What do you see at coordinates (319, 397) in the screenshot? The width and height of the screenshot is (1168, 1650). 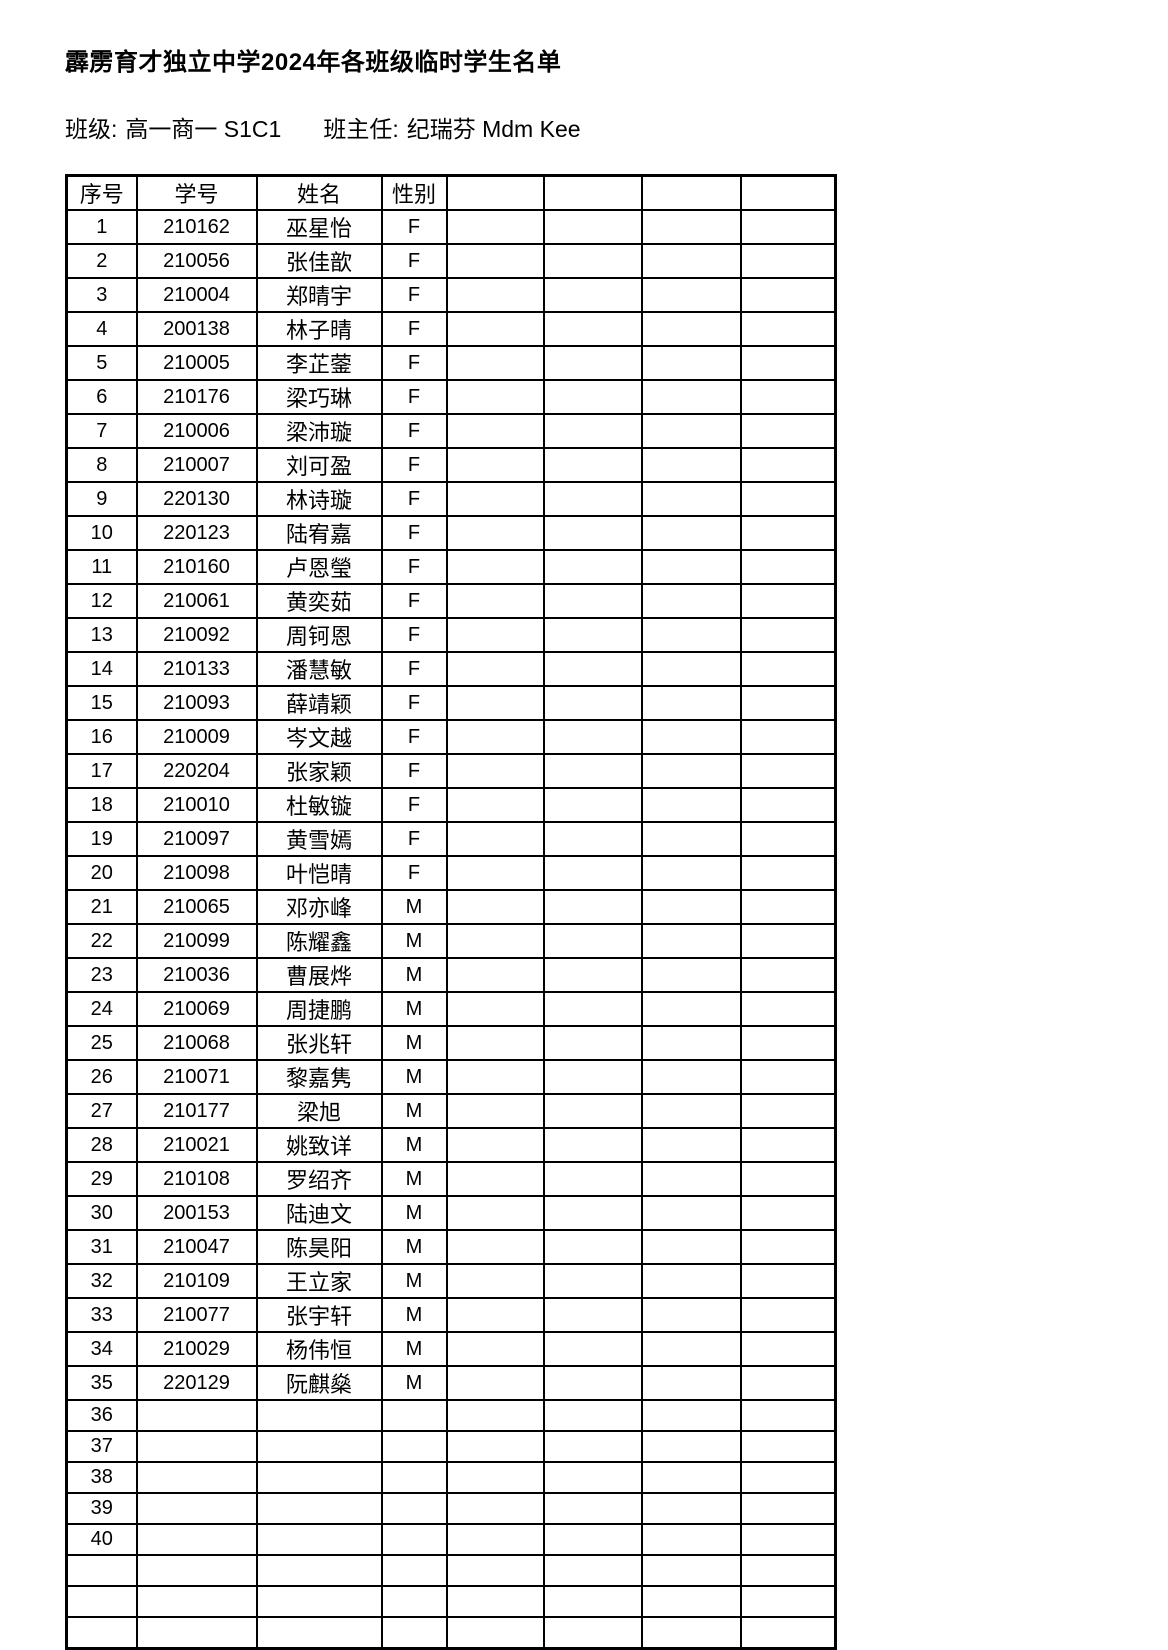 I see `cell-student-name: 梁巧琳` at bounding box center [319, 397].